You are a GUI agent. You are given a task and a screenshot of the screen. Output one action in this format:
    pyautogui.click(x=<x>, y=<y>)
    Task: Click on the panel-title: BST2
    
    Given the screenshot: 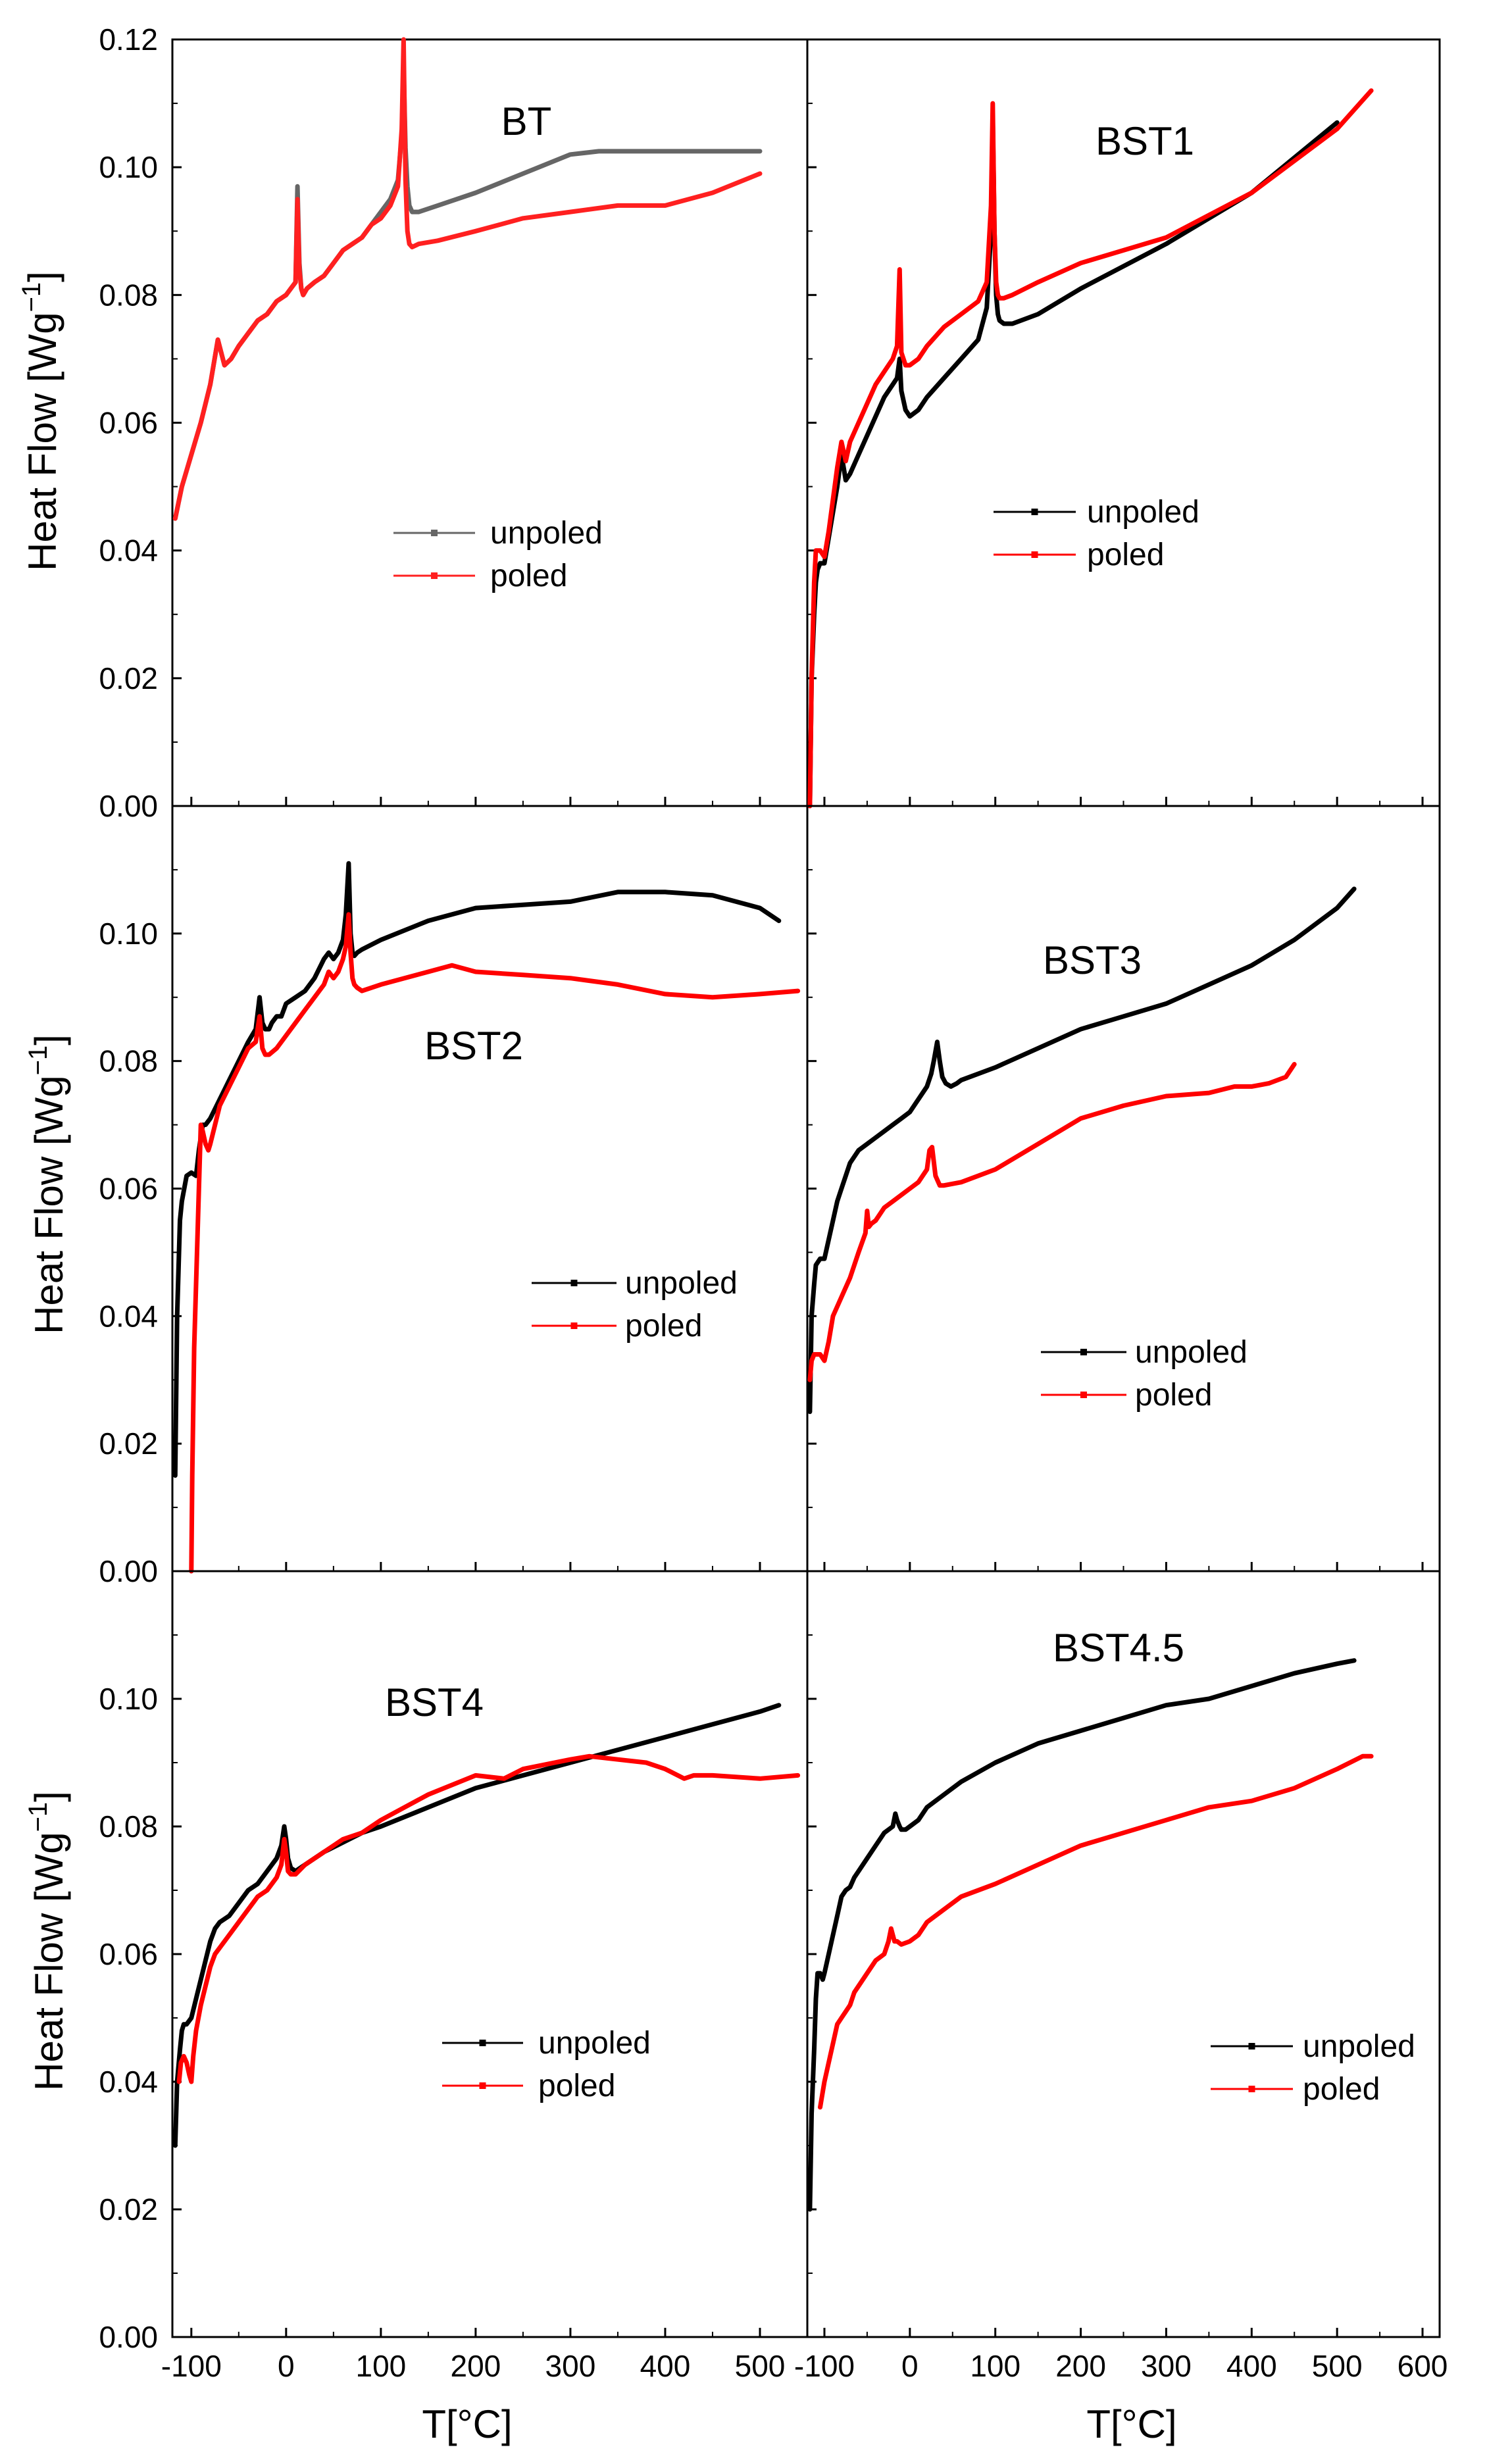 What is the action you would take?
    pyautogui.click(x=473, y=1046)
    